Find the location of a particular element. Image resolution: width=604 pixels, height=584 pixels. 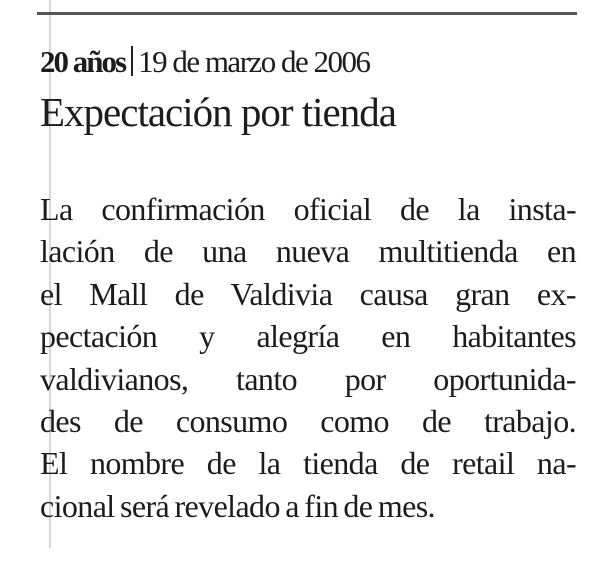

kicker: 20 años 19 de marzo de 2006 is located at coordinates (205, 62).